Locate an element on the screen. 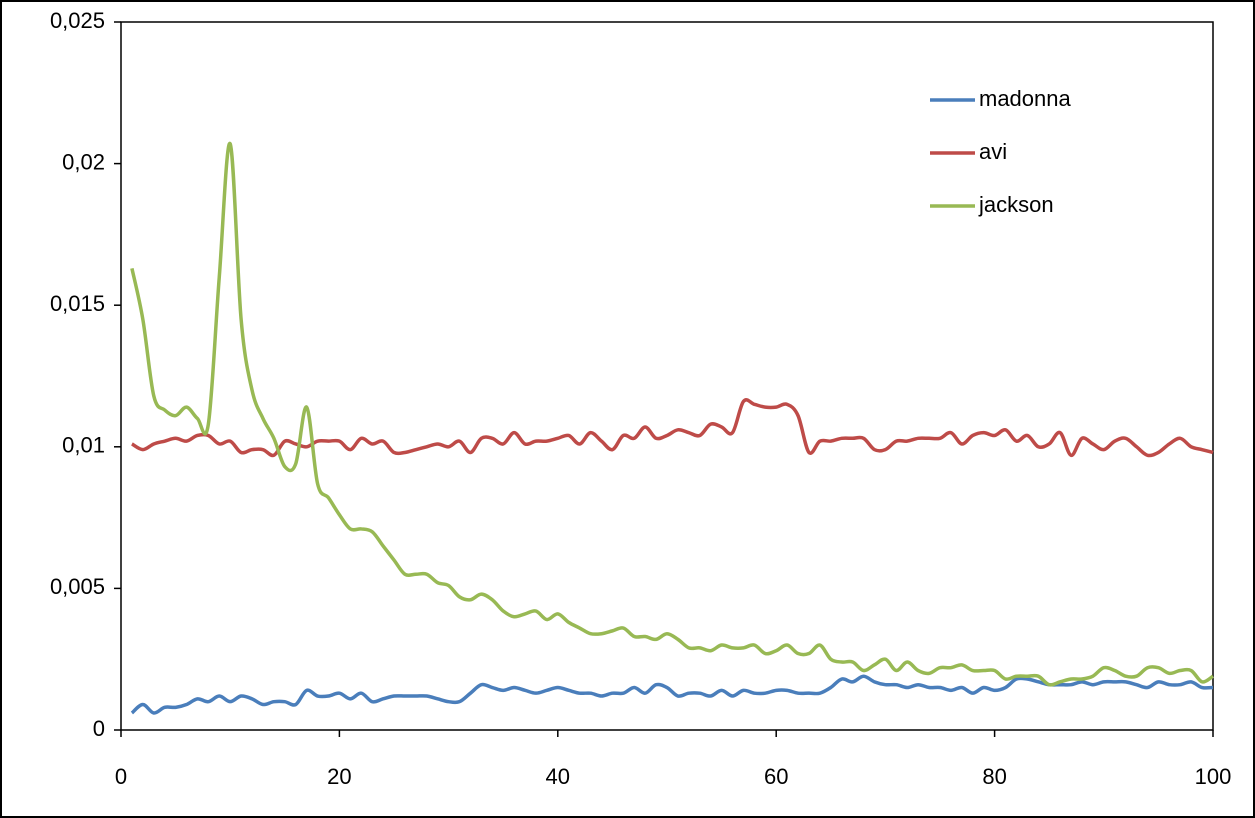 The height and width of the screenshot is (818, 1255). y-tick-label: 0,01 is located at coordinates (83, 445).